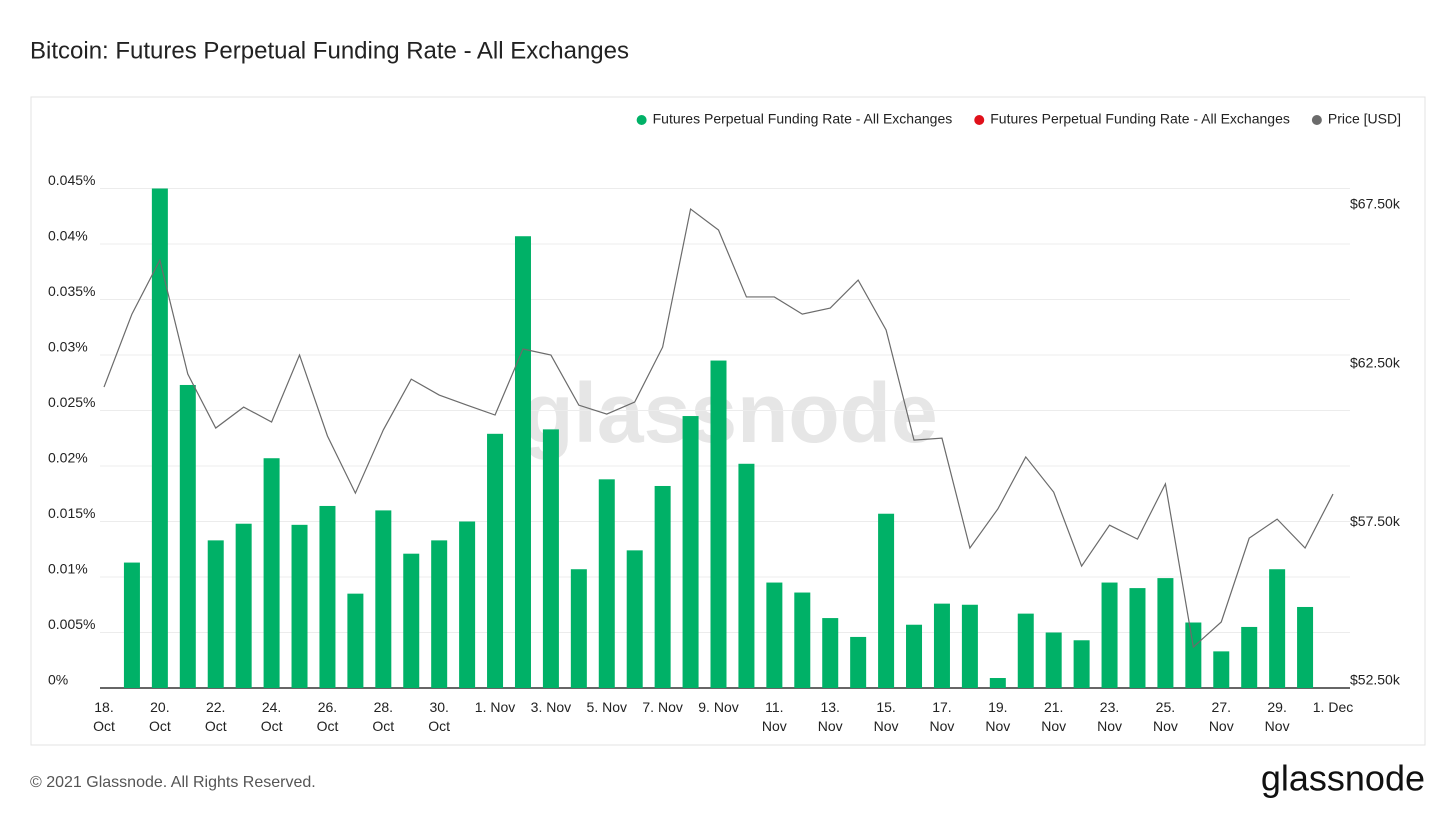 Image resolution: width=1456 pixels, height=819 pixels. I want to click on y-tick-label: 0%, so click(58, 680).